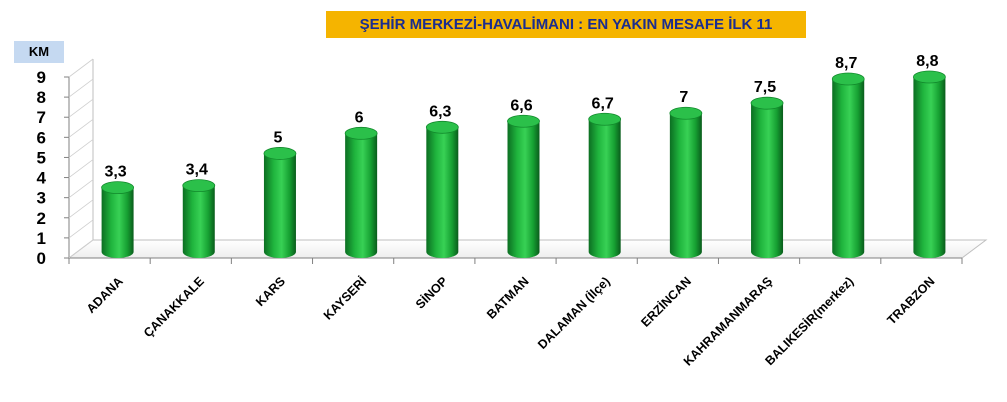  What do you see at coordinates (440, 111) in the screenshot?
I see `data-label: 6,3` at bounding box center [440, 111].